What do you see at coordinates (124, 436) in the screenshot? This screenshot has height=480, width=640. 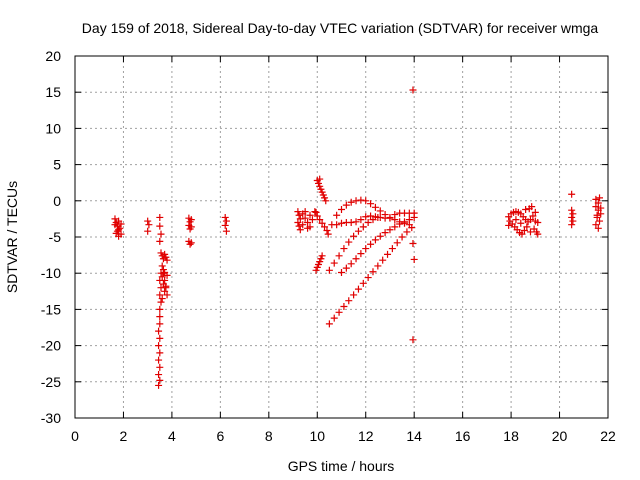 I see `x-tick-label: 2` at bounding box center [124, 436].